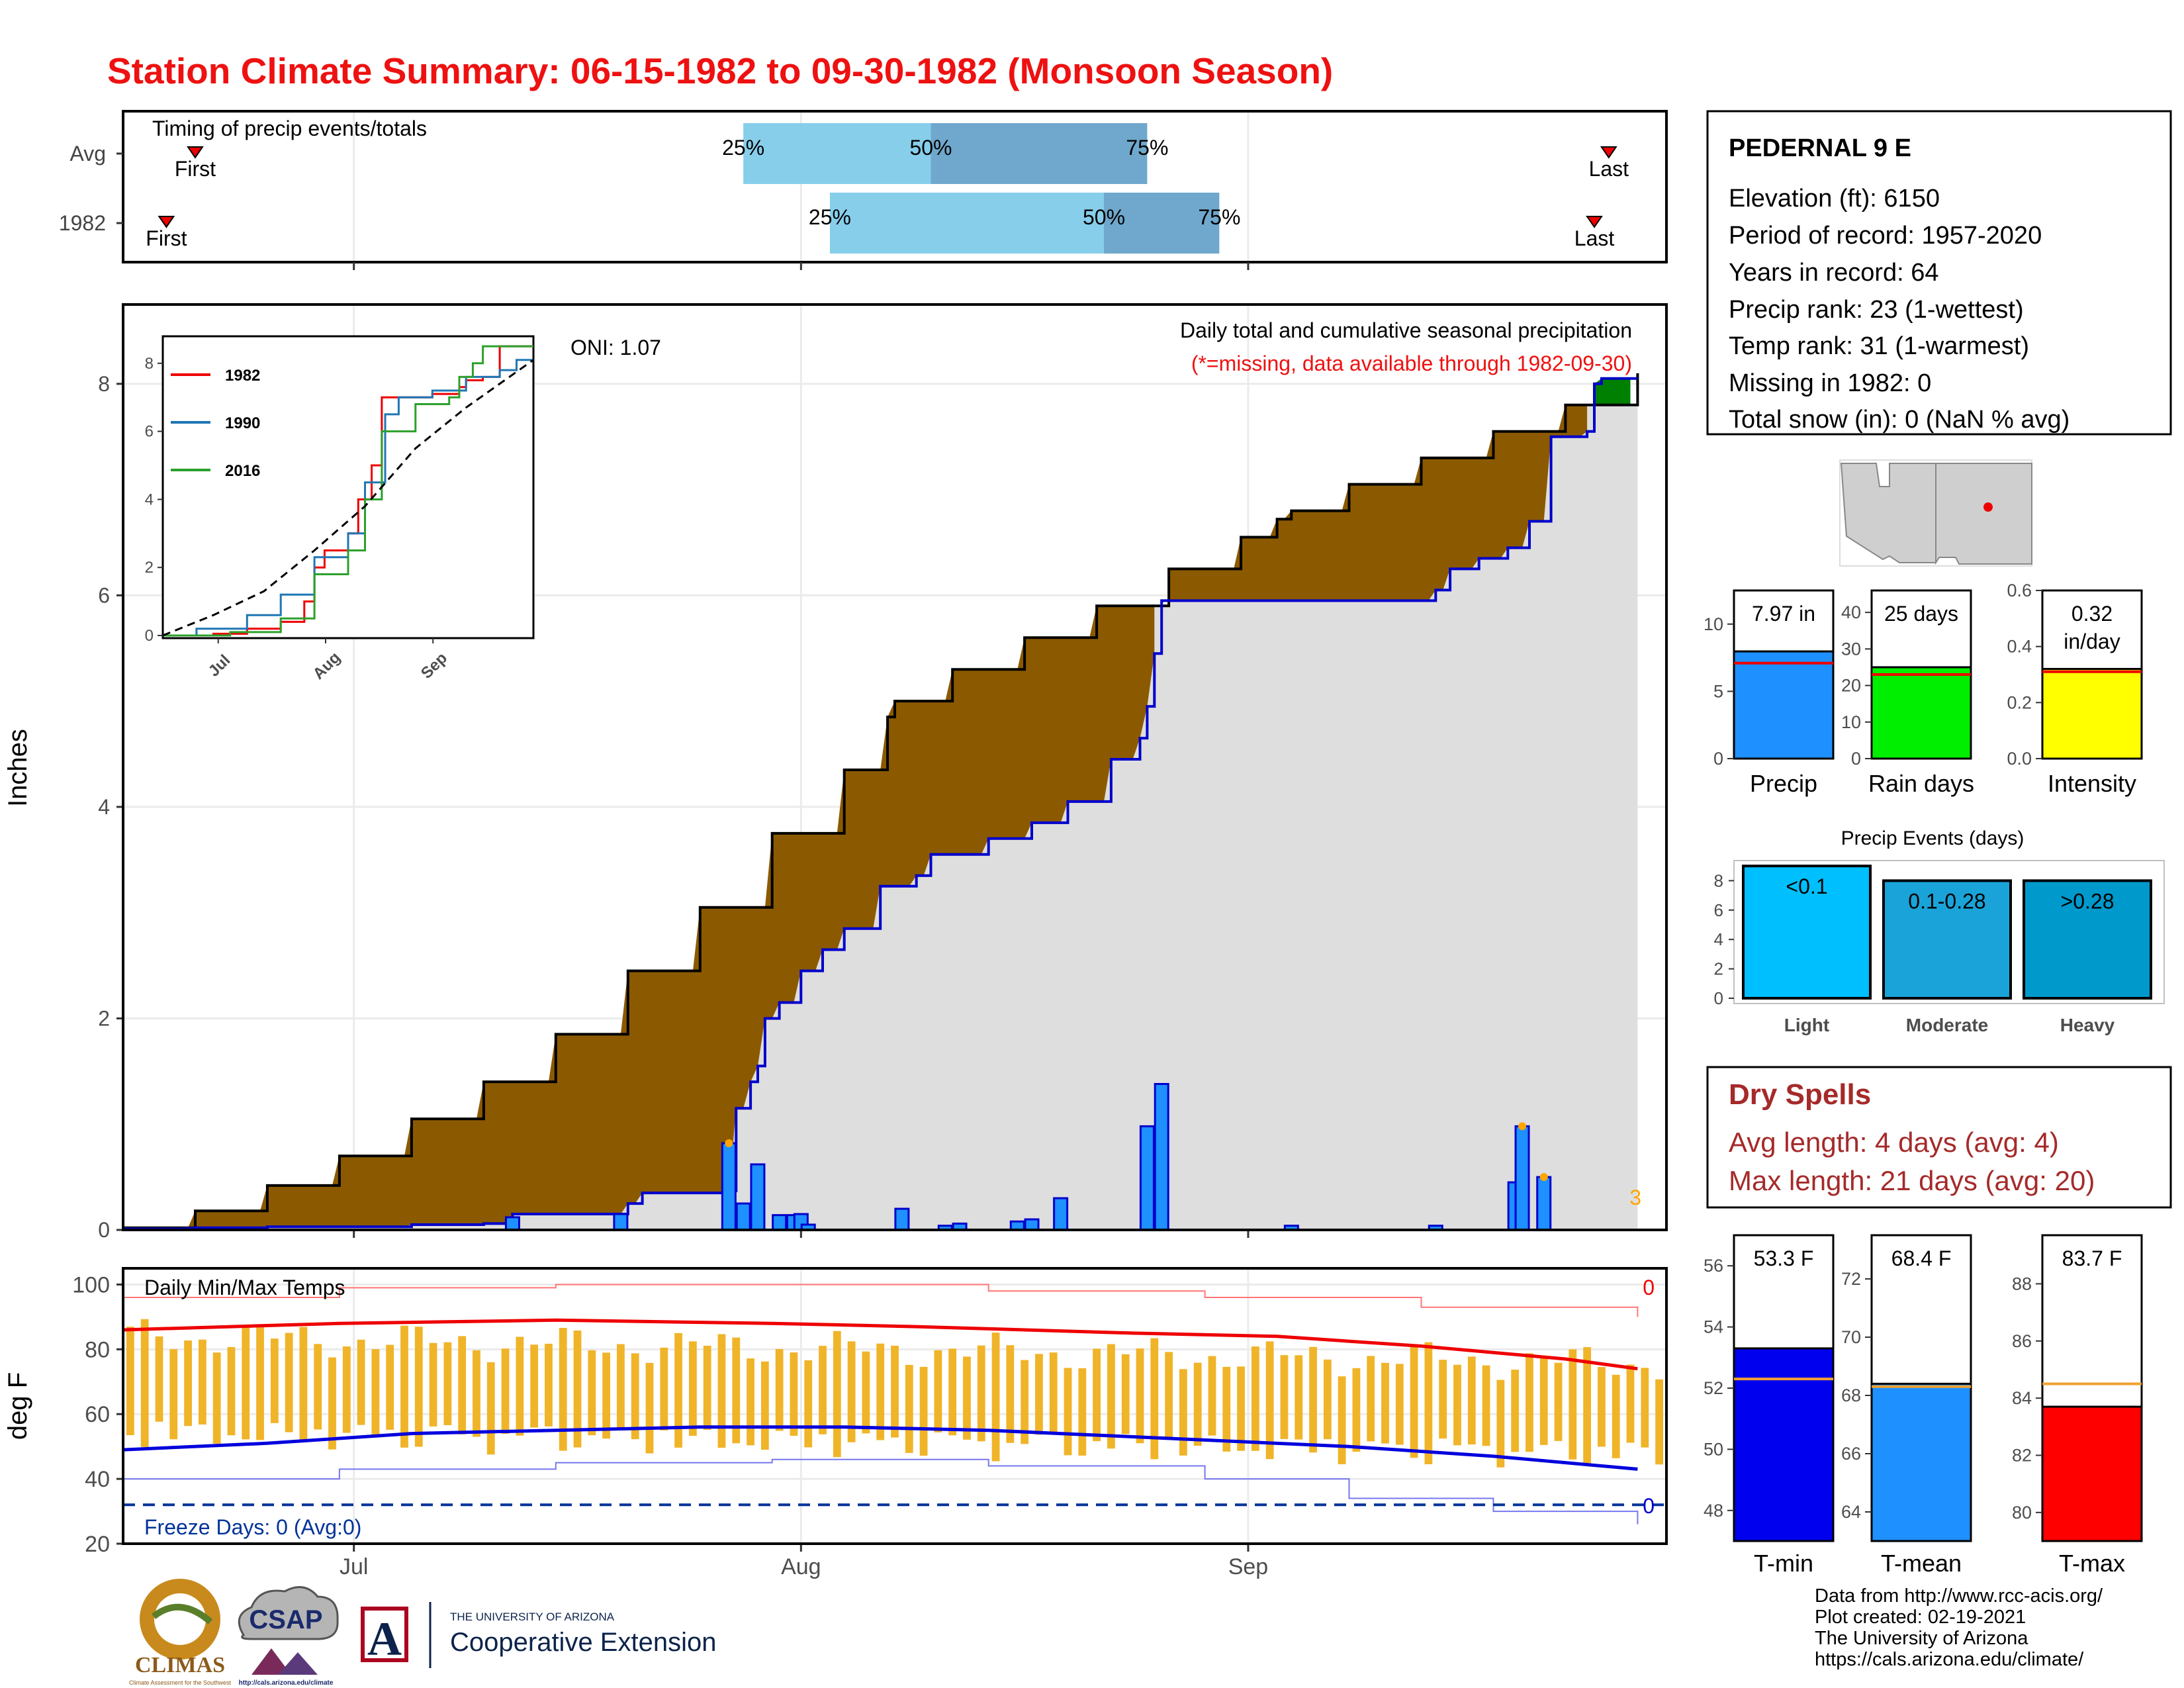  I want to click on events-y-tick-label: 4, so click(1718, 939).